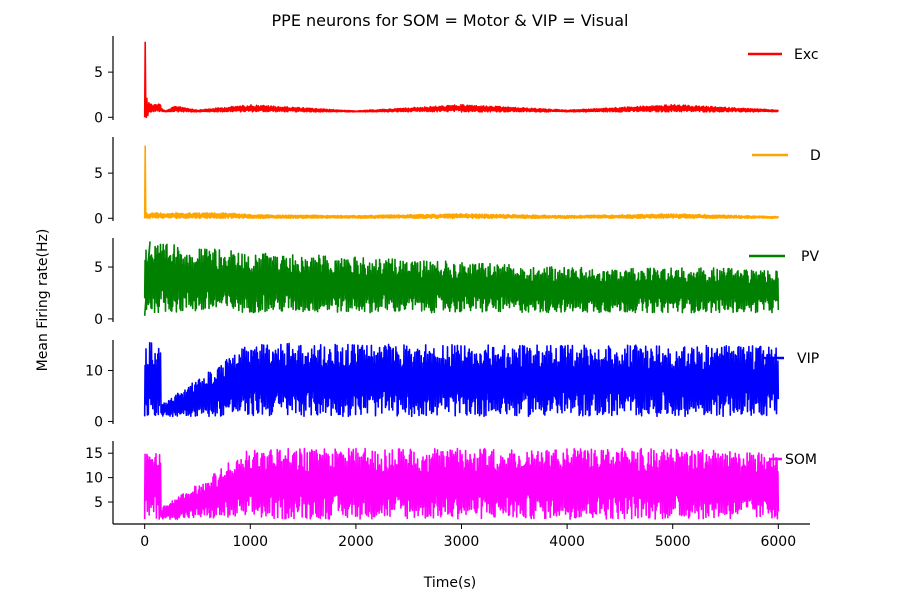 This screenshot has width=900, height=600. Describe the element at coordinates (784, 257) in the screenshot. I see `legend-pv: PV` at that location.